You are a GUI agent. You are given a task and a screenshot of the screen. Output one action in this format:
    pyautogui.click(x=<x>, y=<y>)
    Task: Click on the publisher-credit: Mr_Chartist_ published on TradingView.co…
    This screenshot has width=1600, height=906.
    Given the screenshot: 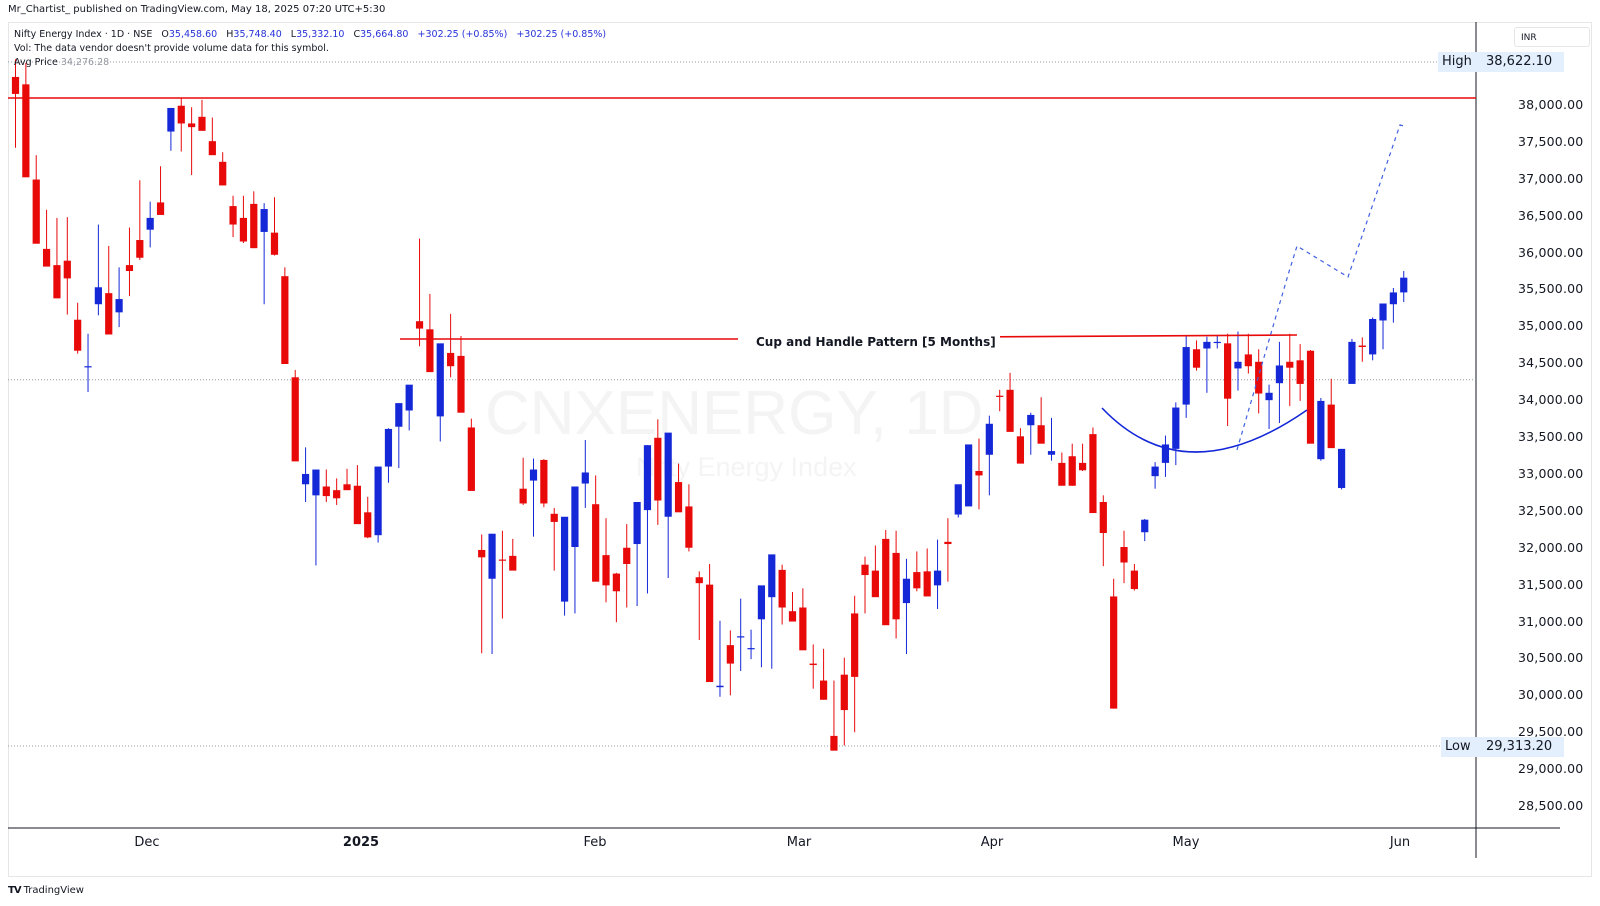 What is the action you would take?
    pyautogui.click(x=197, y=9)
    